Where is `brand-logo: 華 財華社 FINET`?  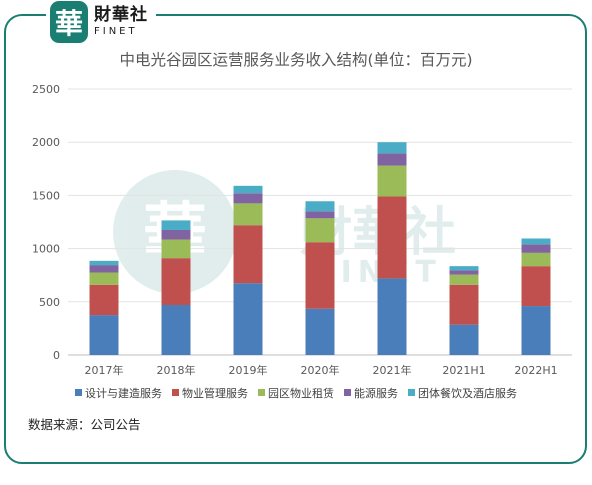 brand-logo: 華 財華社 FINET is located at coordinates (101, 22).